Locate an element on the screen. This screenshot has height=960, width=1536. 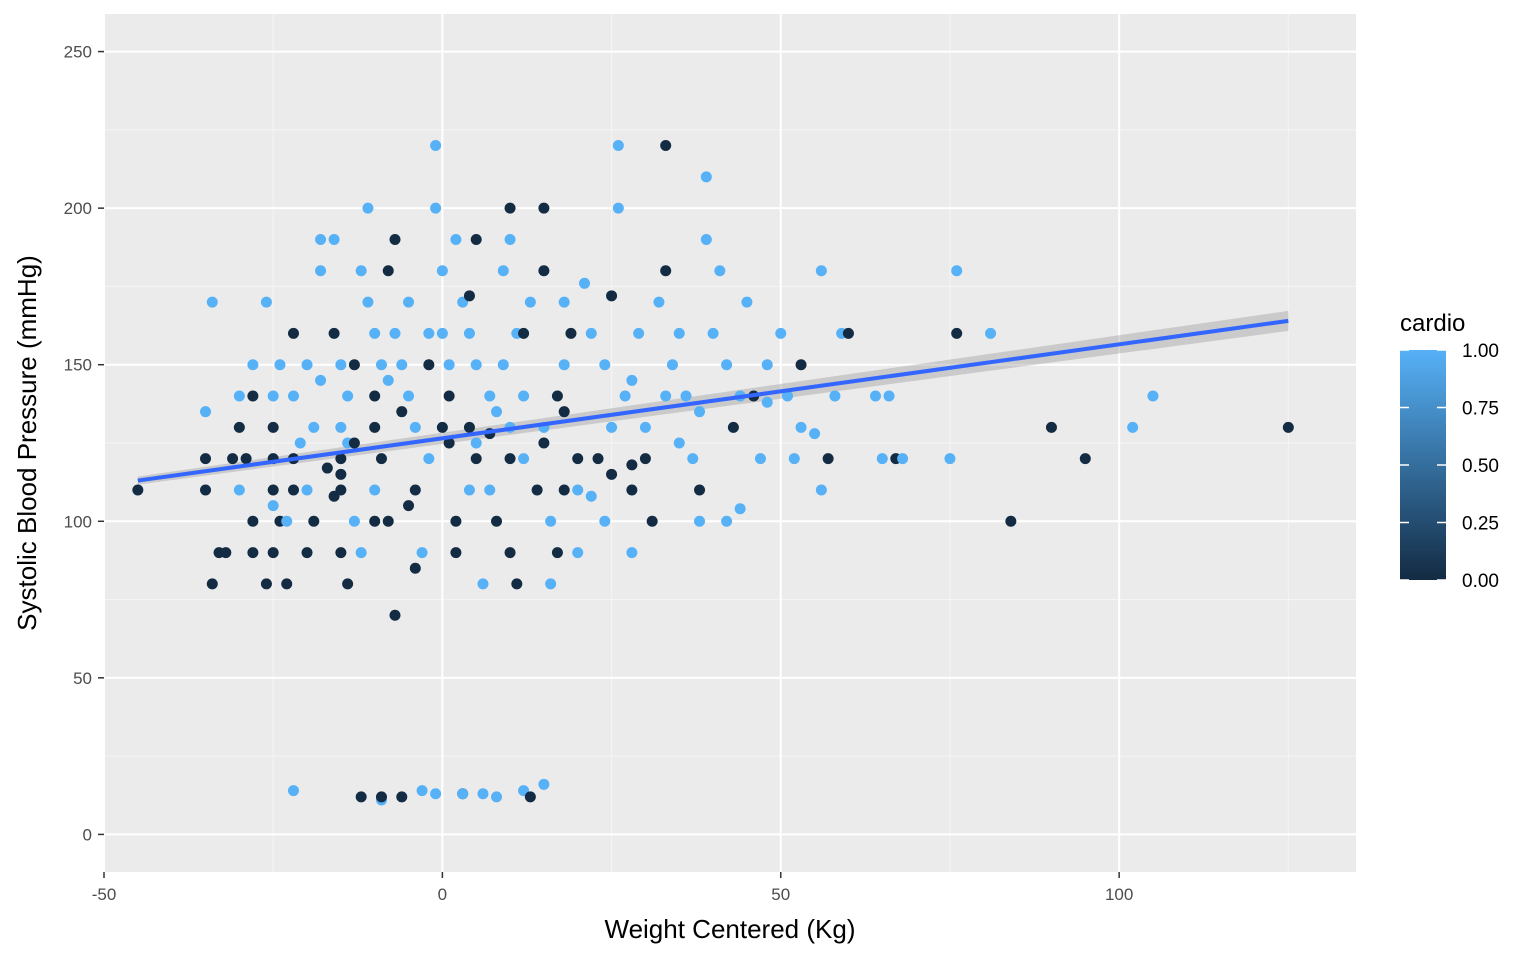
y-tick-label: 200 is located at coordinates (78, 208).